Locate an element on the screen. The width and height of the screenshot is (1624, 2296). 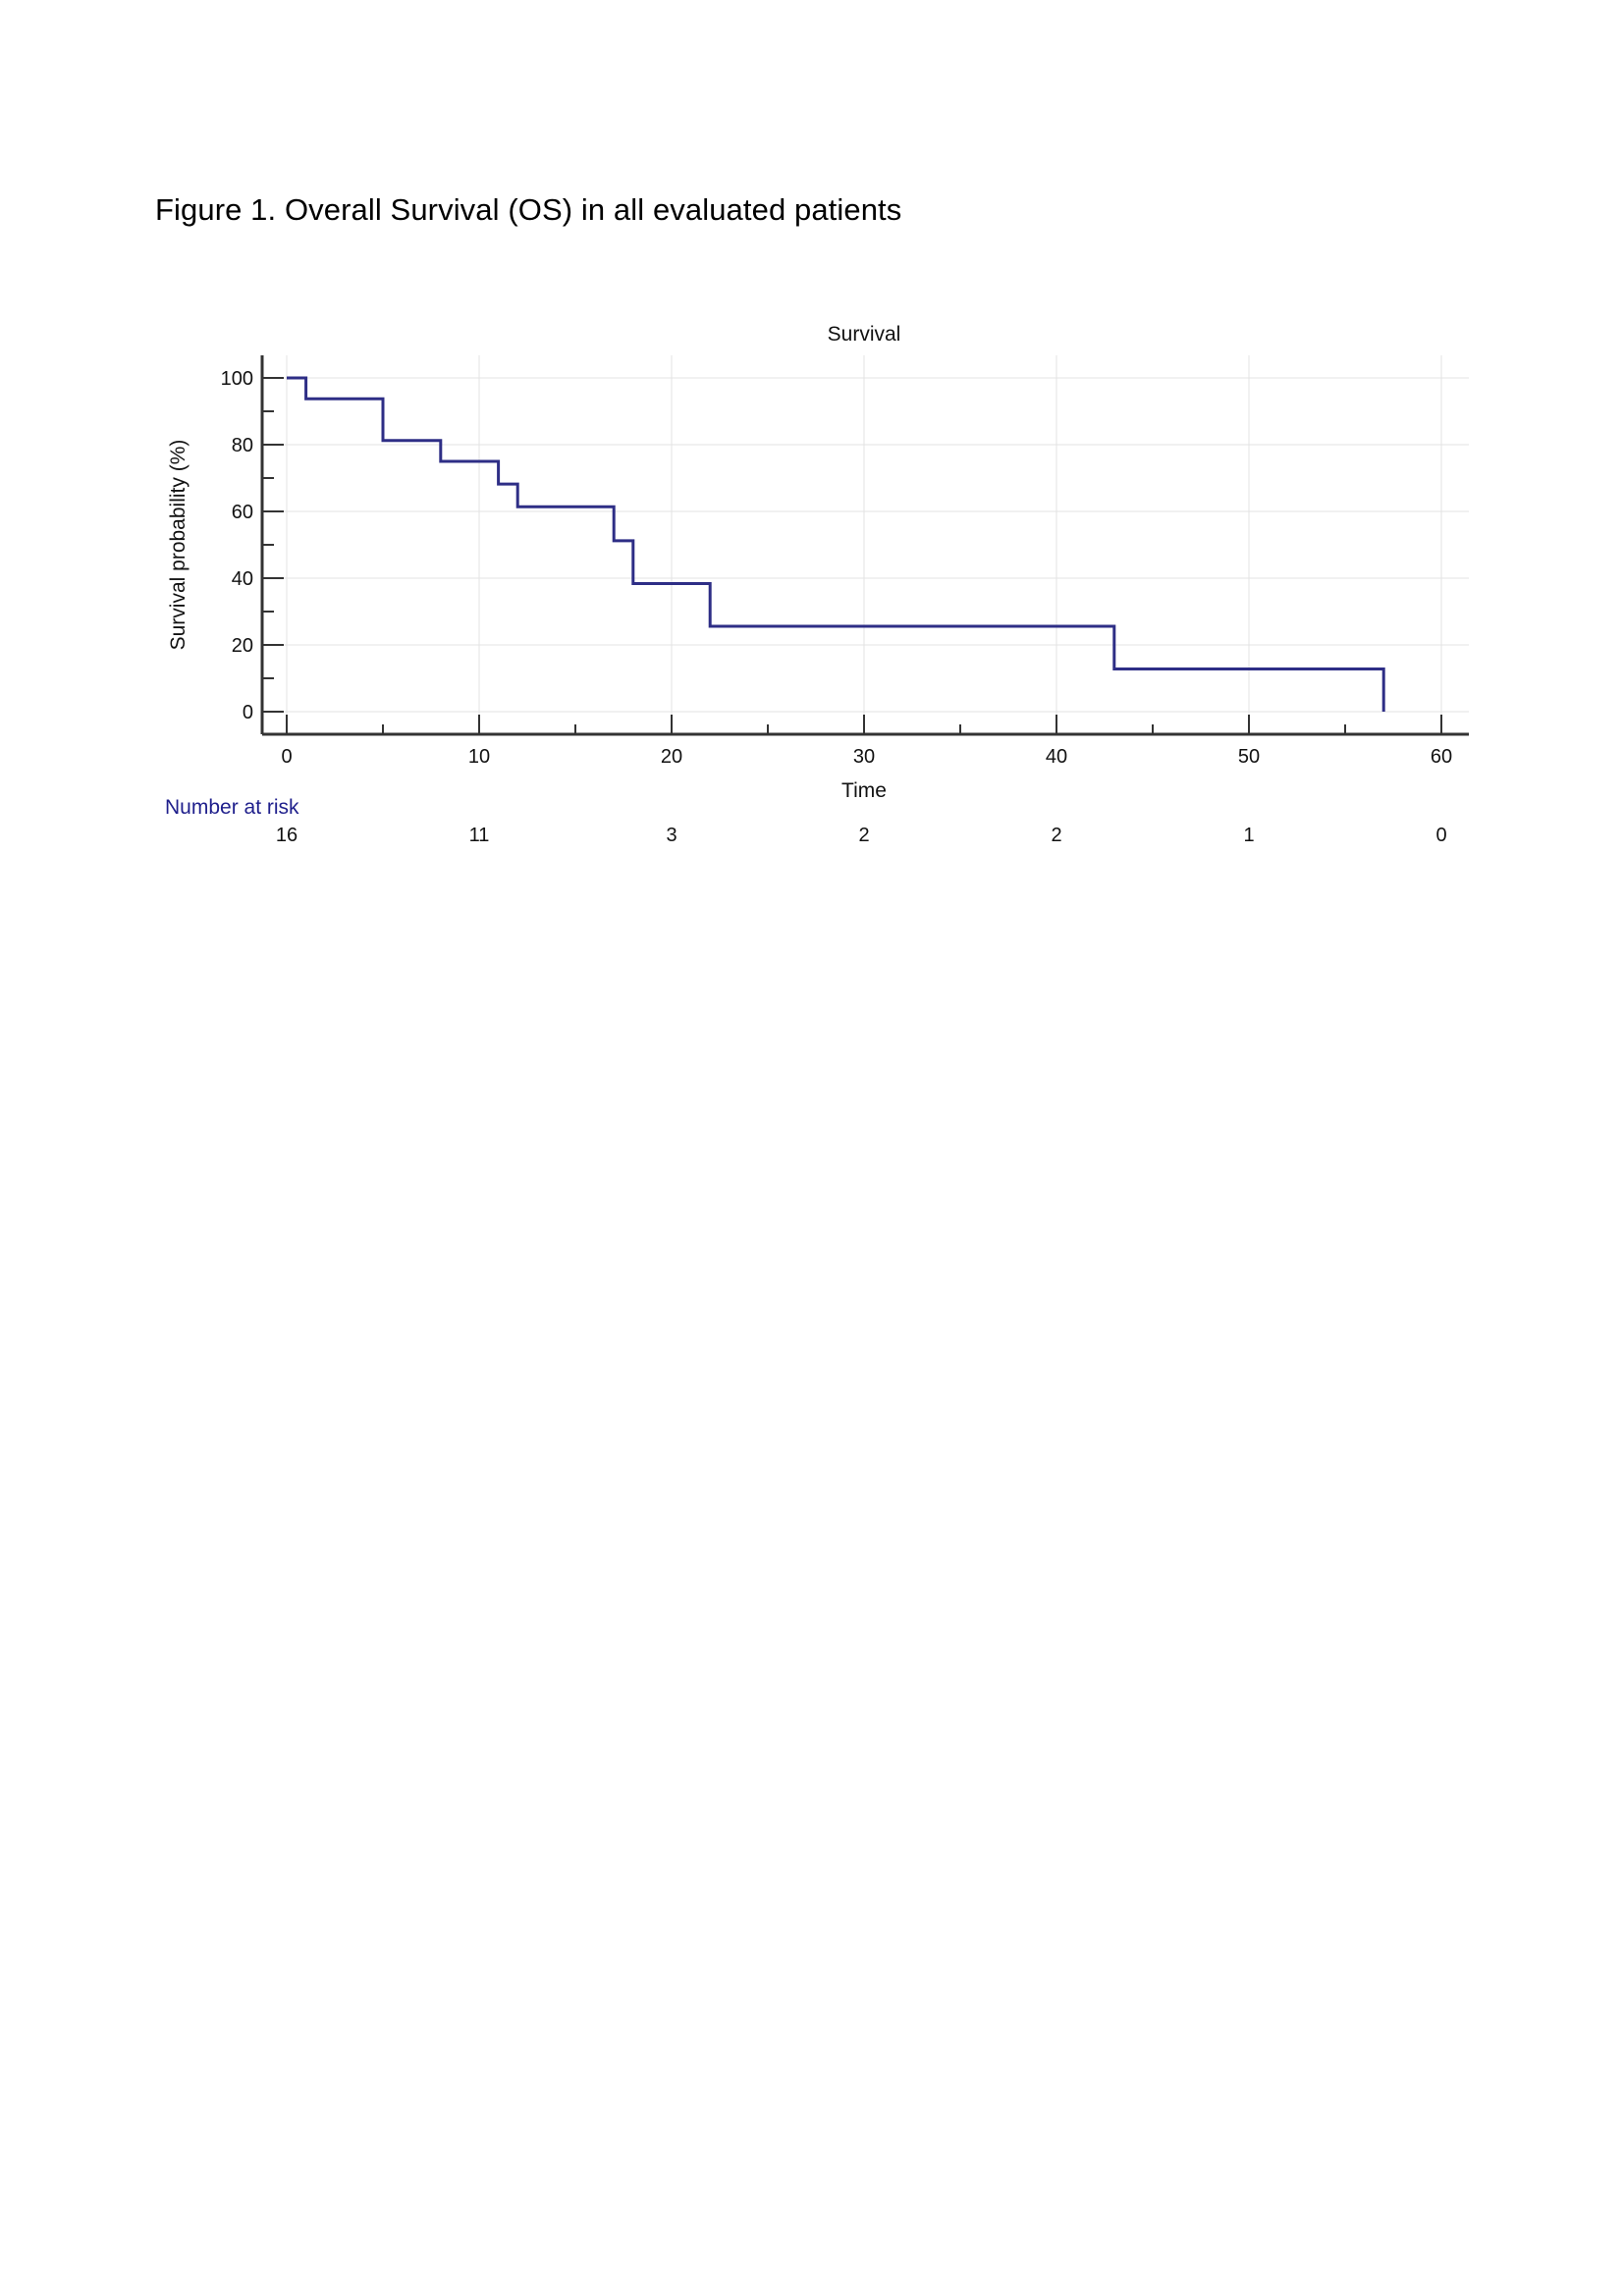
chart-labels: Survival Time Survival probability (%) is located at coordinates (533, 562).